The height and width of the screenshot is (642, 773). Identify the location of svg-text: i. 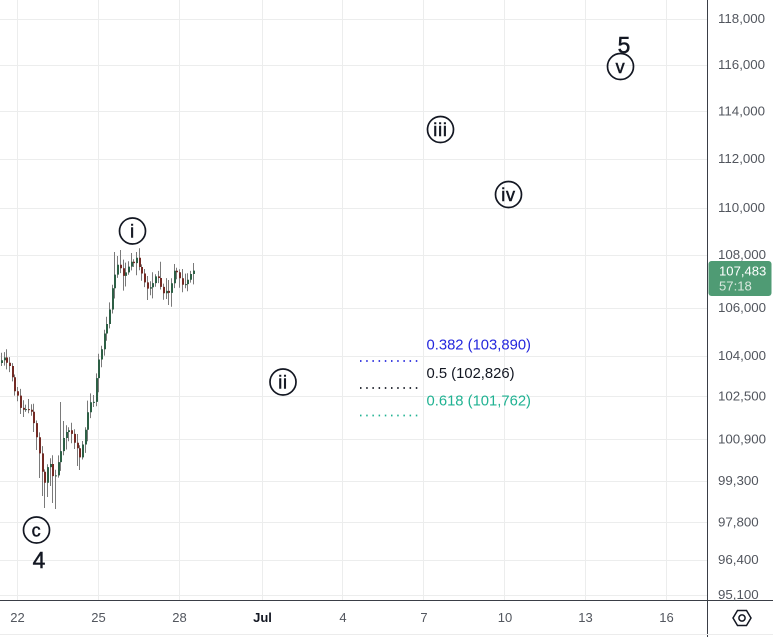
(132, 232).